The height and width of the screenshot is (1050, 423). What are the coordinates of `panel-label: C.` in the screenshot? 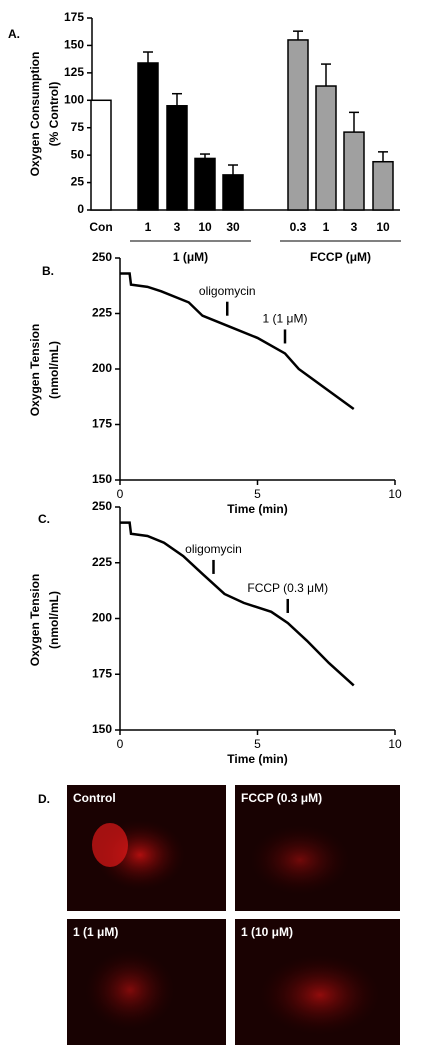 It's located at (44, 519).